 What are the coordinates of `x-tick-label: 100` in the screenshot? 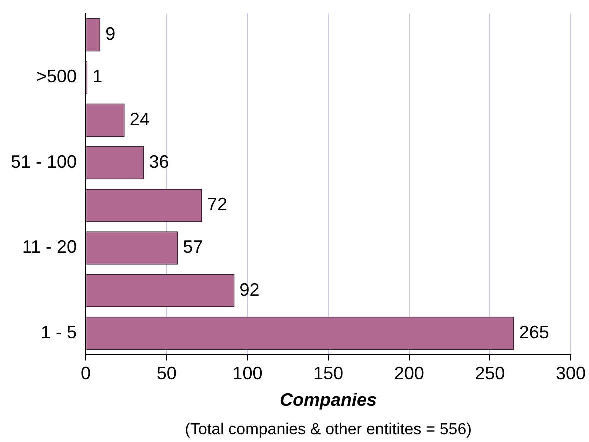 It's located at (247, 374).